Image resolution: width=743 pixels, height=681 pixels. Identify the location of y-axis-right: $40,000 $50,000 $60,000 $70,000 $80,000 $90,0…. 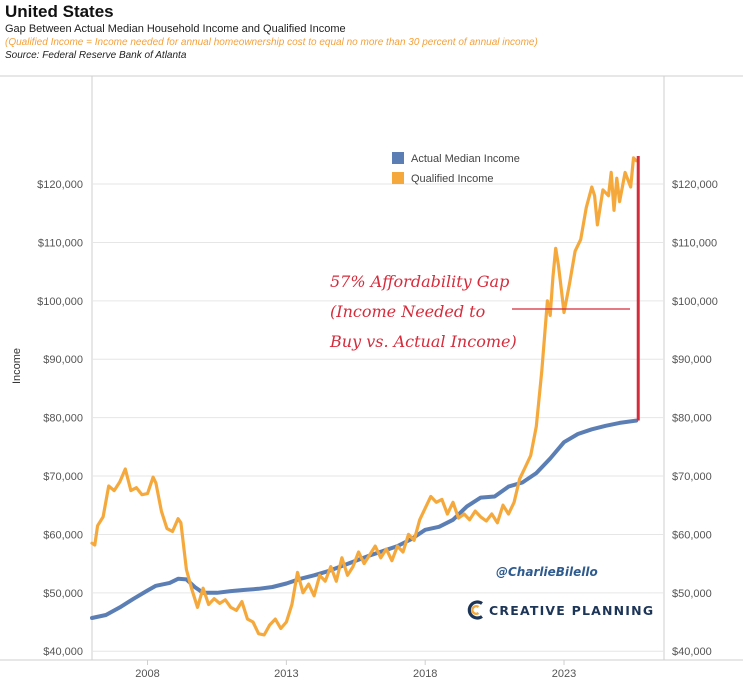
(695, 418).